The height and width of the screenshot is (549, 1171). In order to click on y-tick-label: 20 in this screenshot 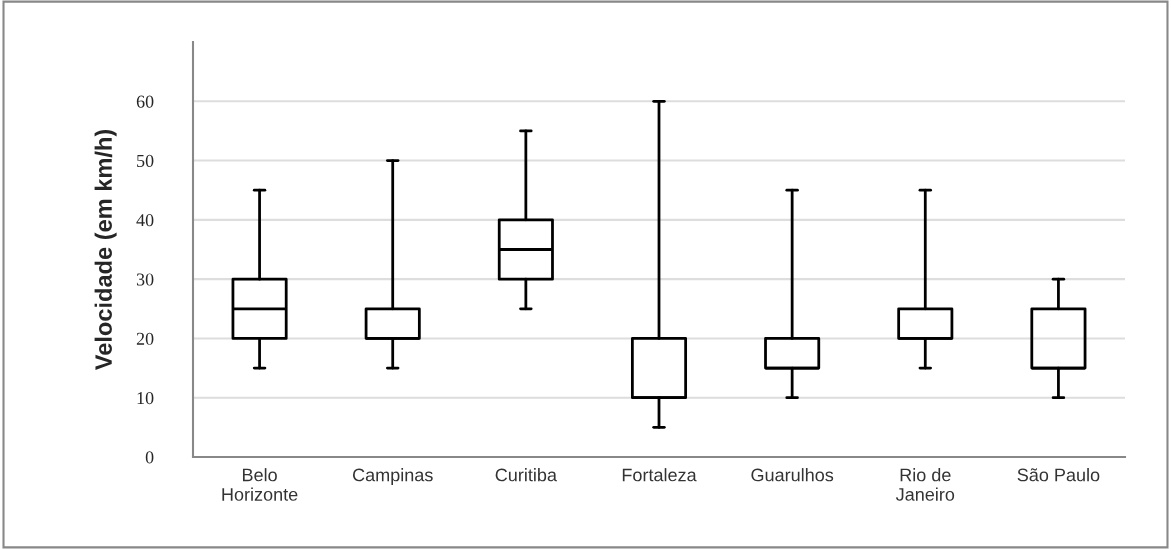, I will do `click(145, 338)`.